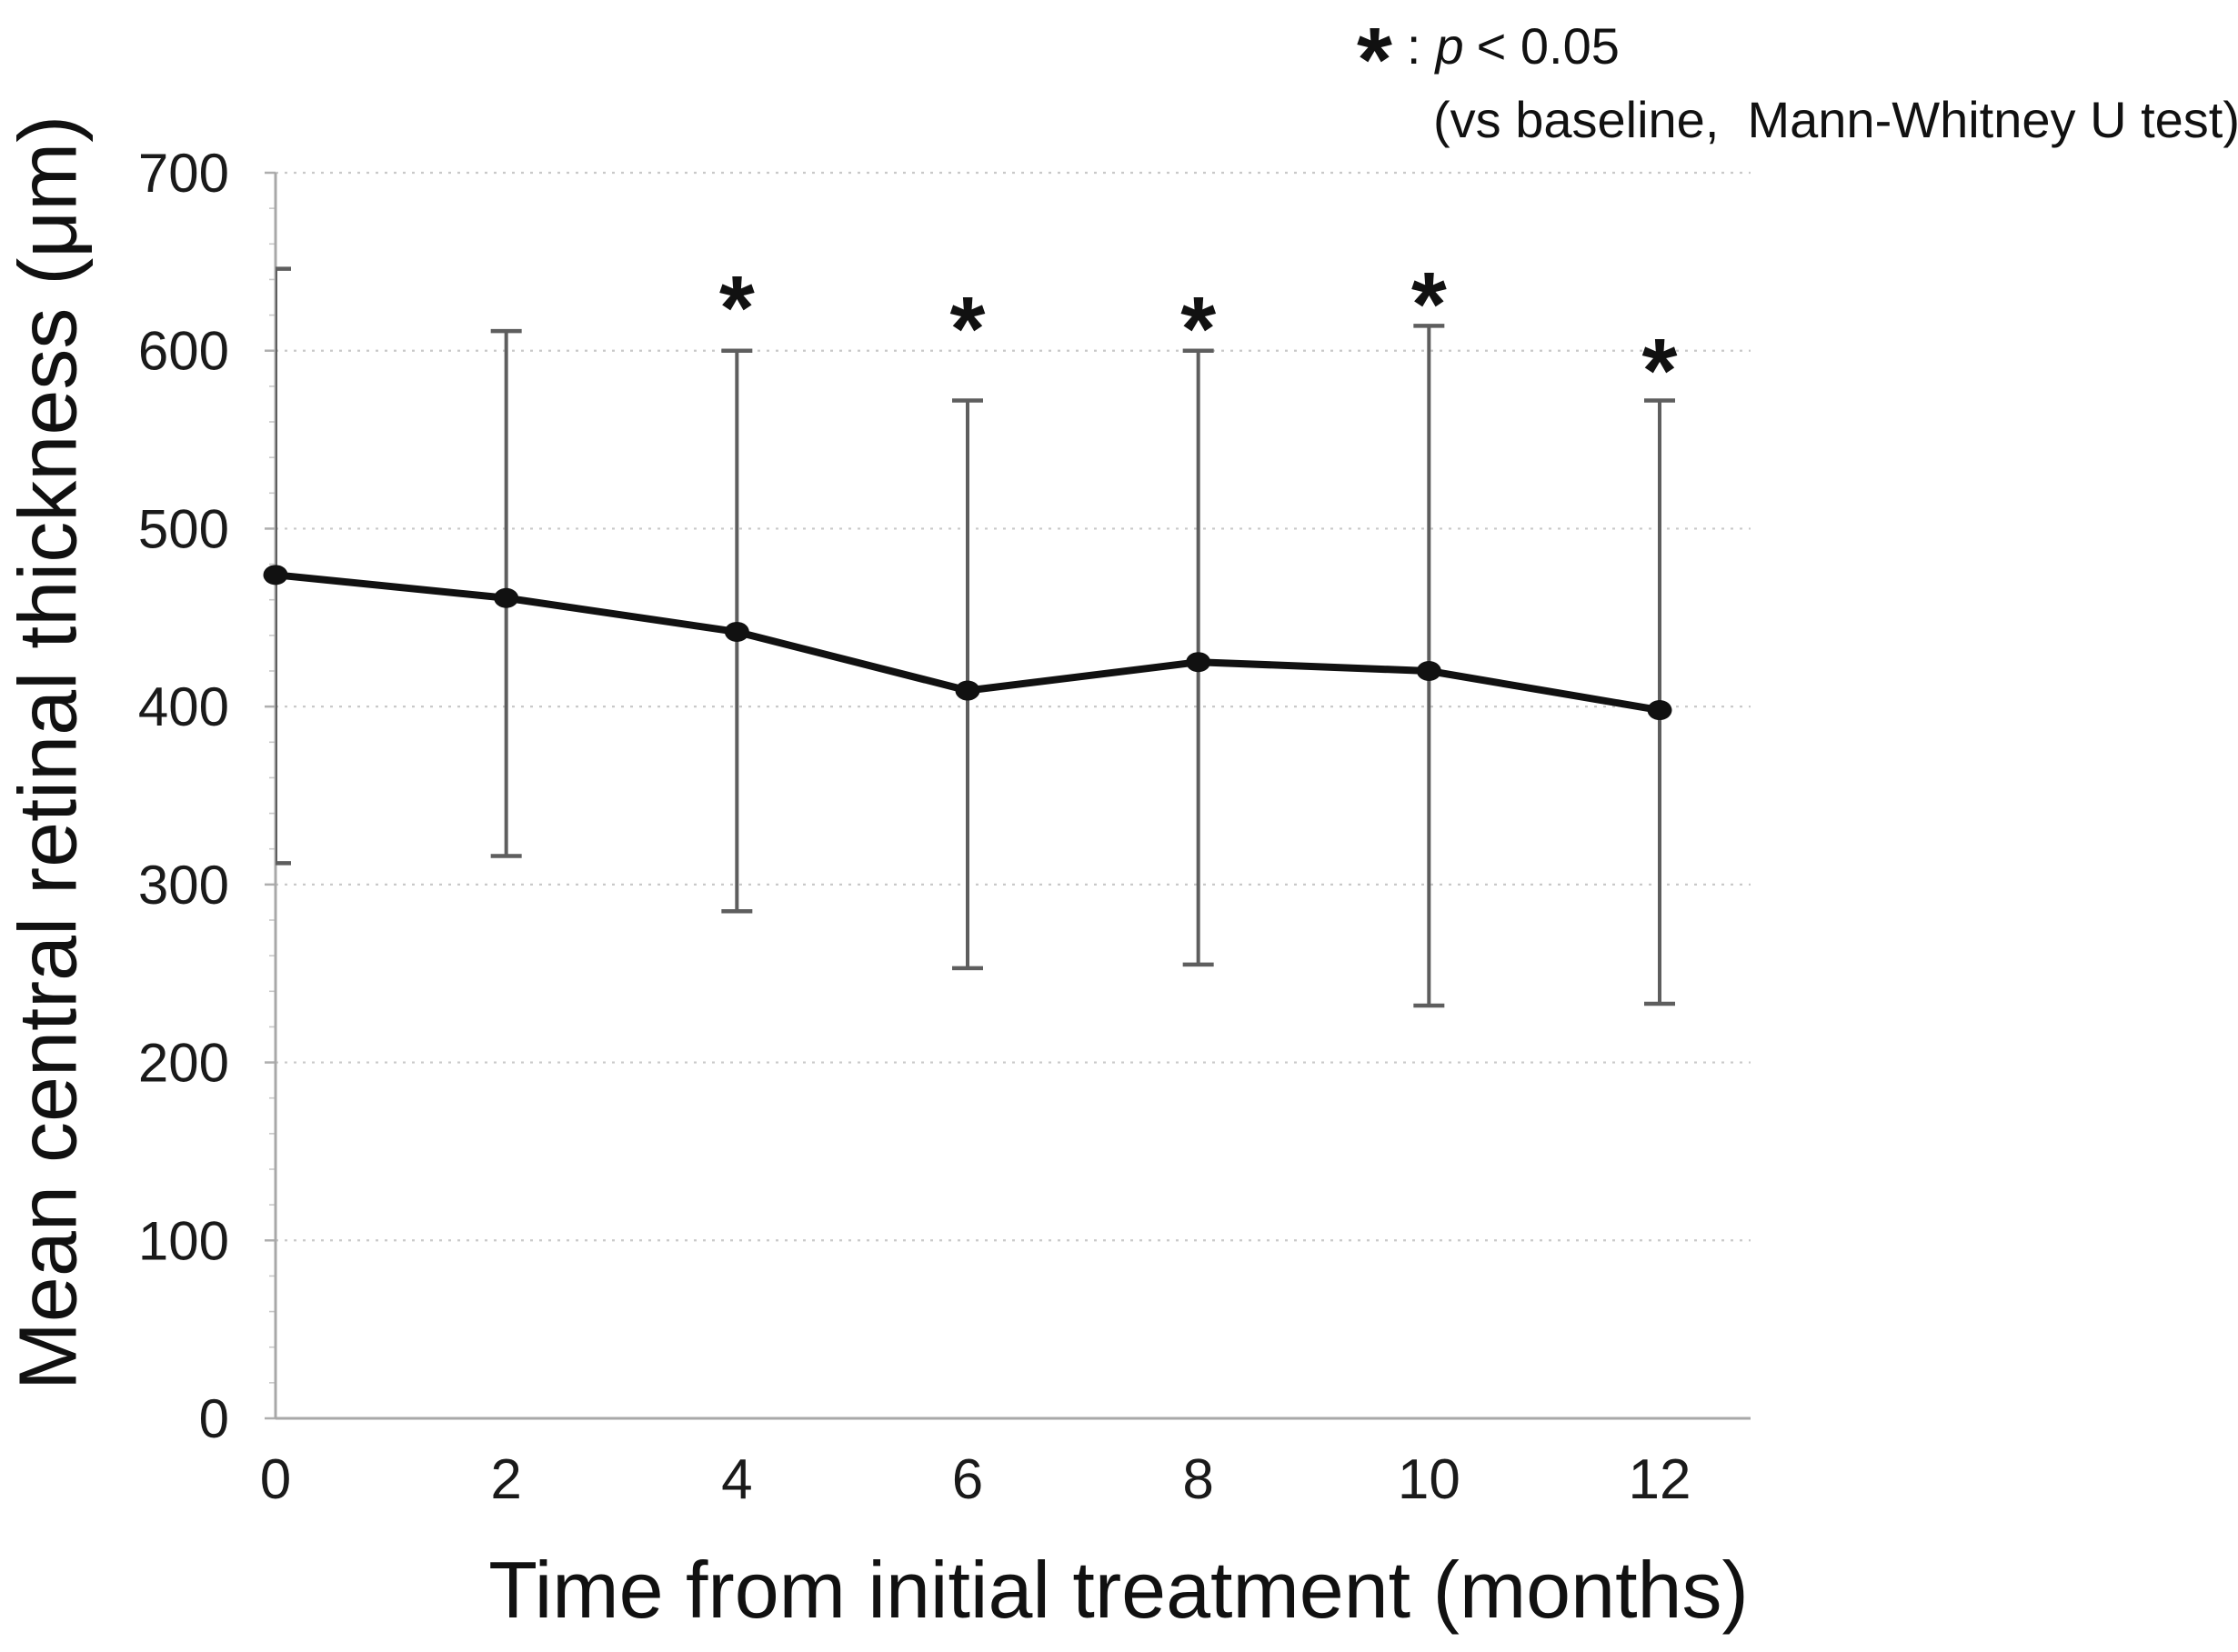 Image resolution: width=2238 pixels, height=1652 pixels. Describe the element at coordinates (1118, 1590) in the screenshot. I see `x-axis-title: Time from initial treatment (months)` at that location.